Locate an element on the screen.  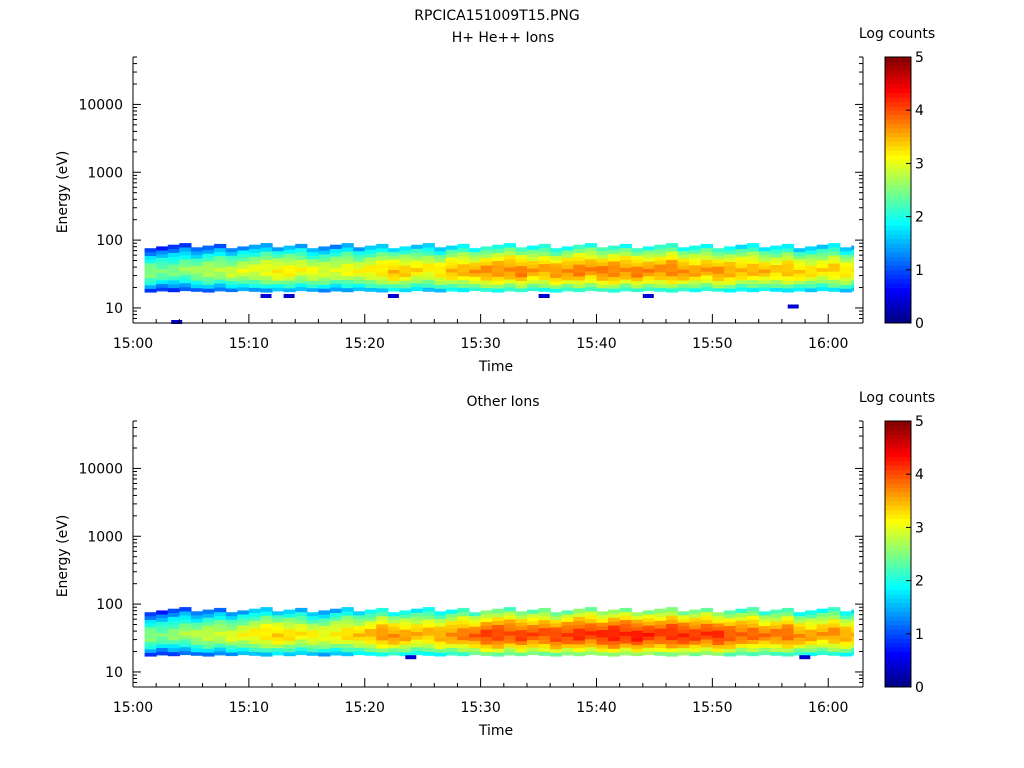
colorbar-frame is located at coordinates (898, 554).